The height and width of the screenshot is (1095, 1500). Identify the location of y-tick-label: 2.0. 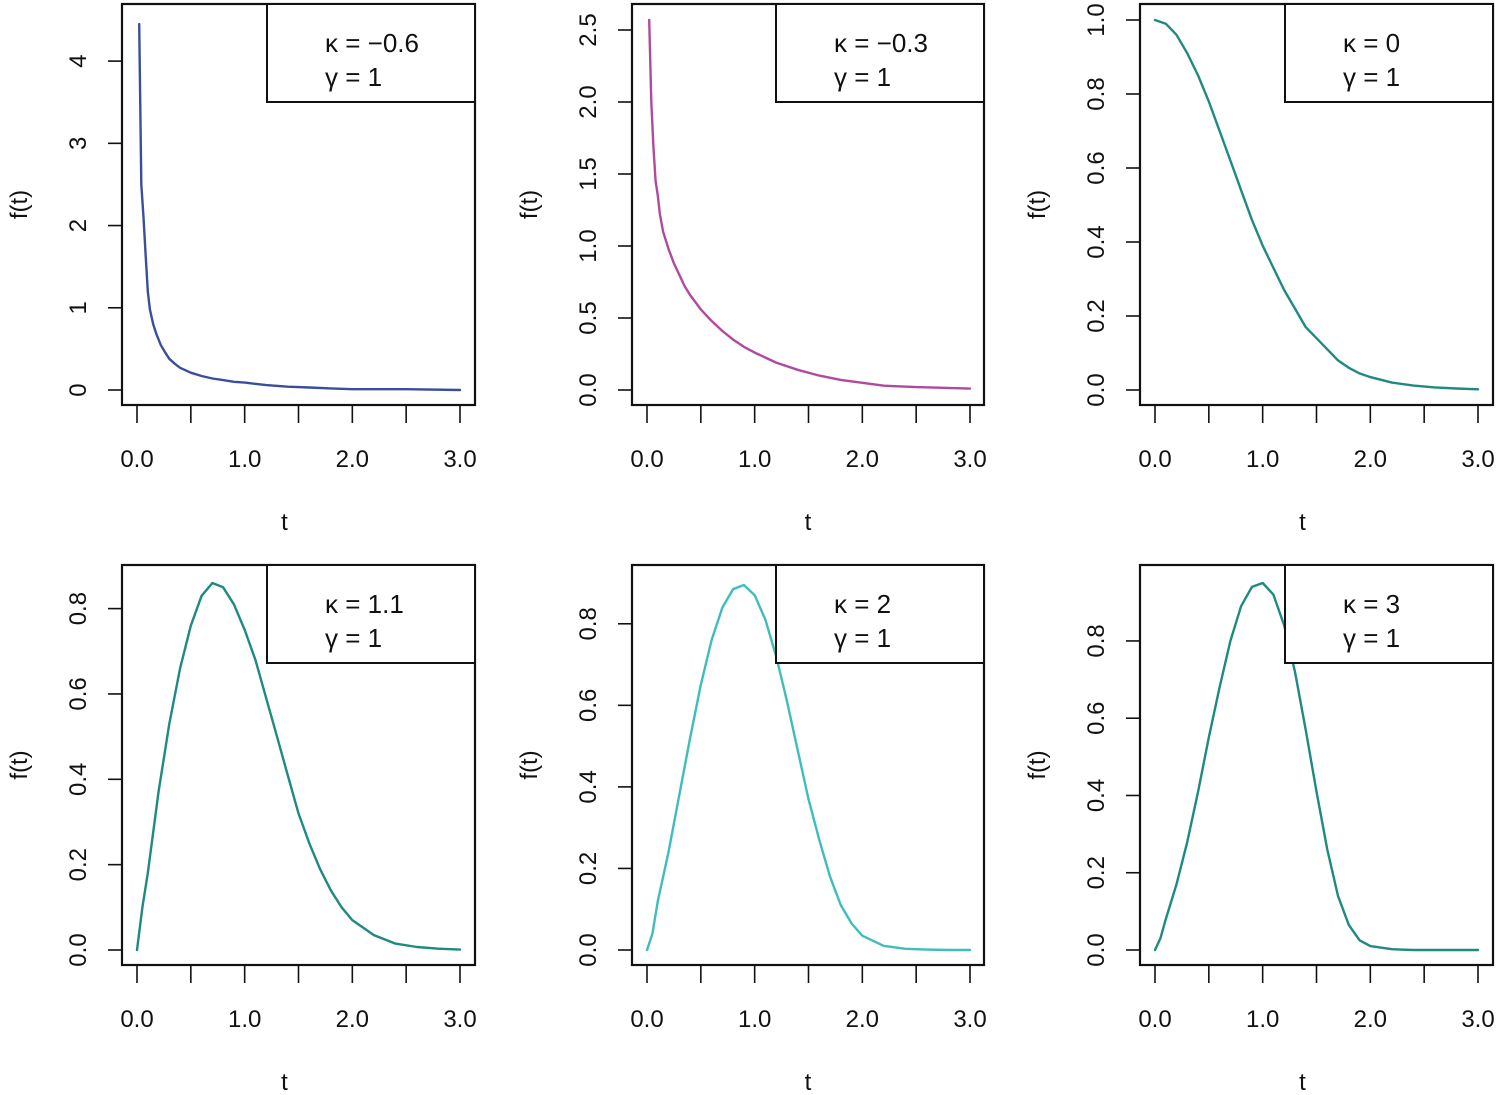
(588, 101).